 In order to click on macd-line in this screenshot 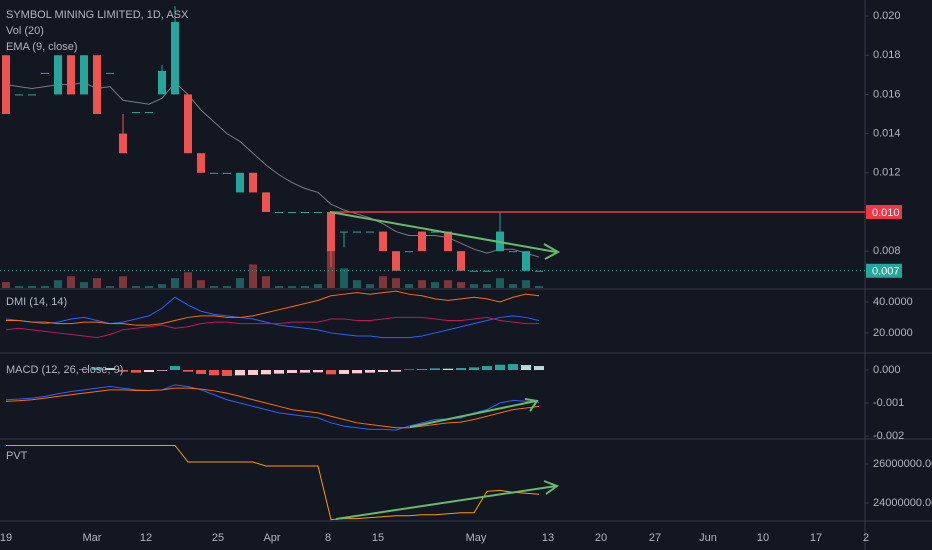, I will do `click(272, 408)`.